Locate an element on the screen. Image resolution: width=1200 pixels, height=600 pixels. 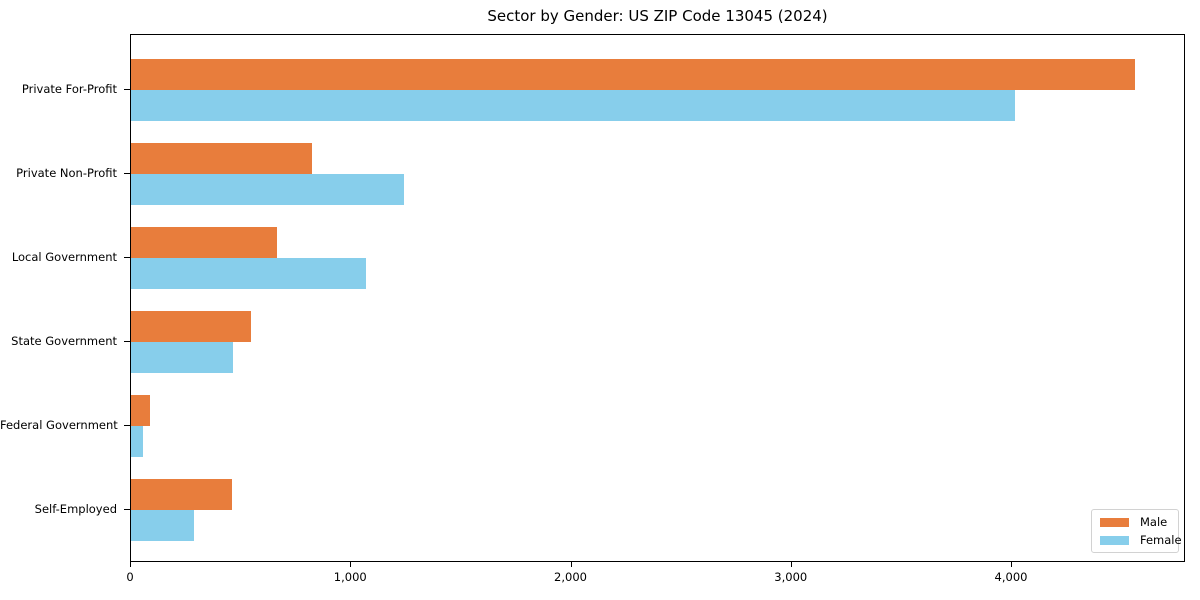
legend-label-female: Female is located at coordinates (1161, 539).